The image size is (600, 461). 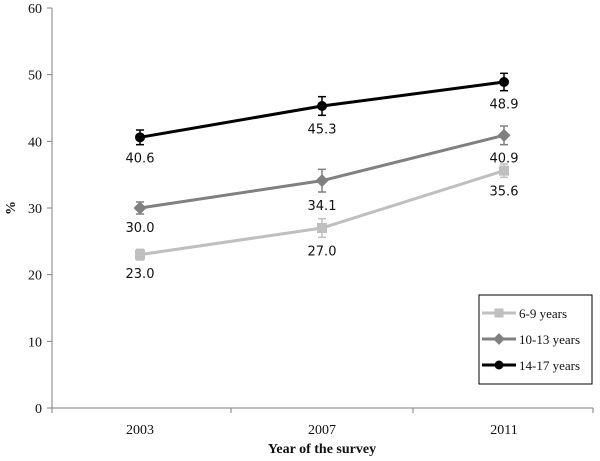 I want to click on legend-label: 10-13 years, so click(x=549, y=339).